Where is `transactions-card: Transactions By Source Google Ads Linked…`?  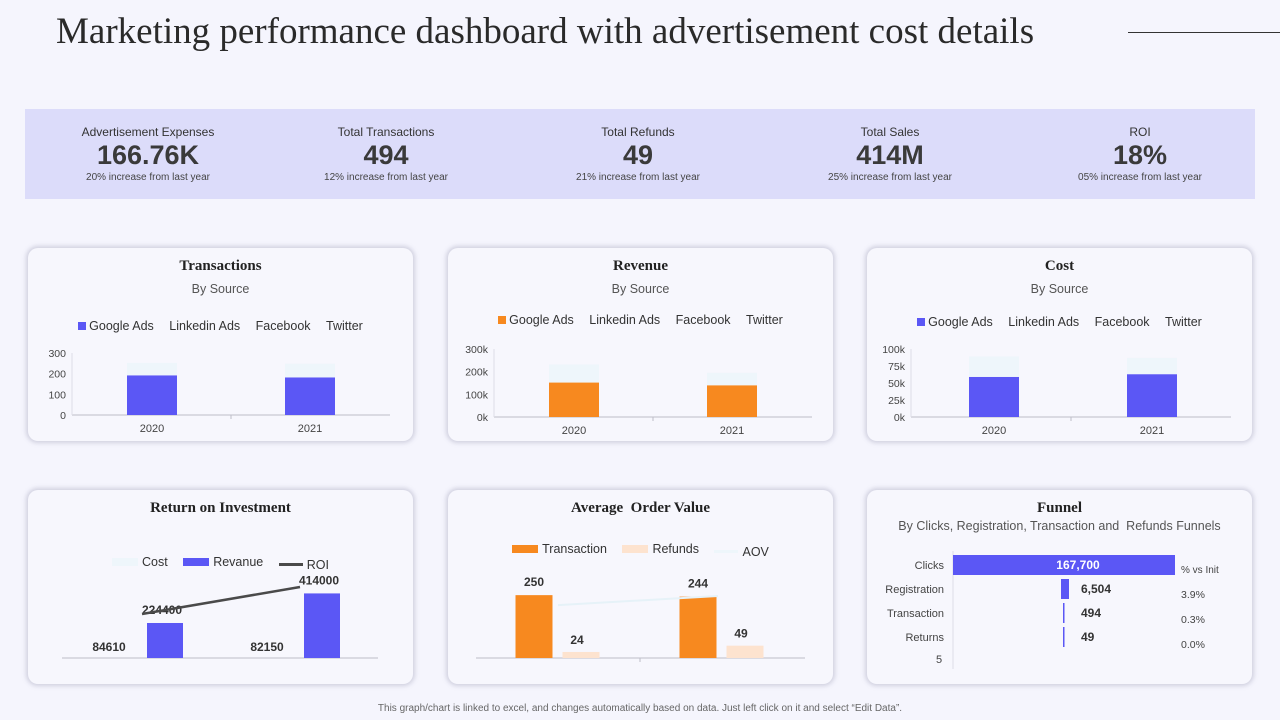 transactions-card: Transactions By Source Google Ads Linked… is located at coordinates (220, 344).